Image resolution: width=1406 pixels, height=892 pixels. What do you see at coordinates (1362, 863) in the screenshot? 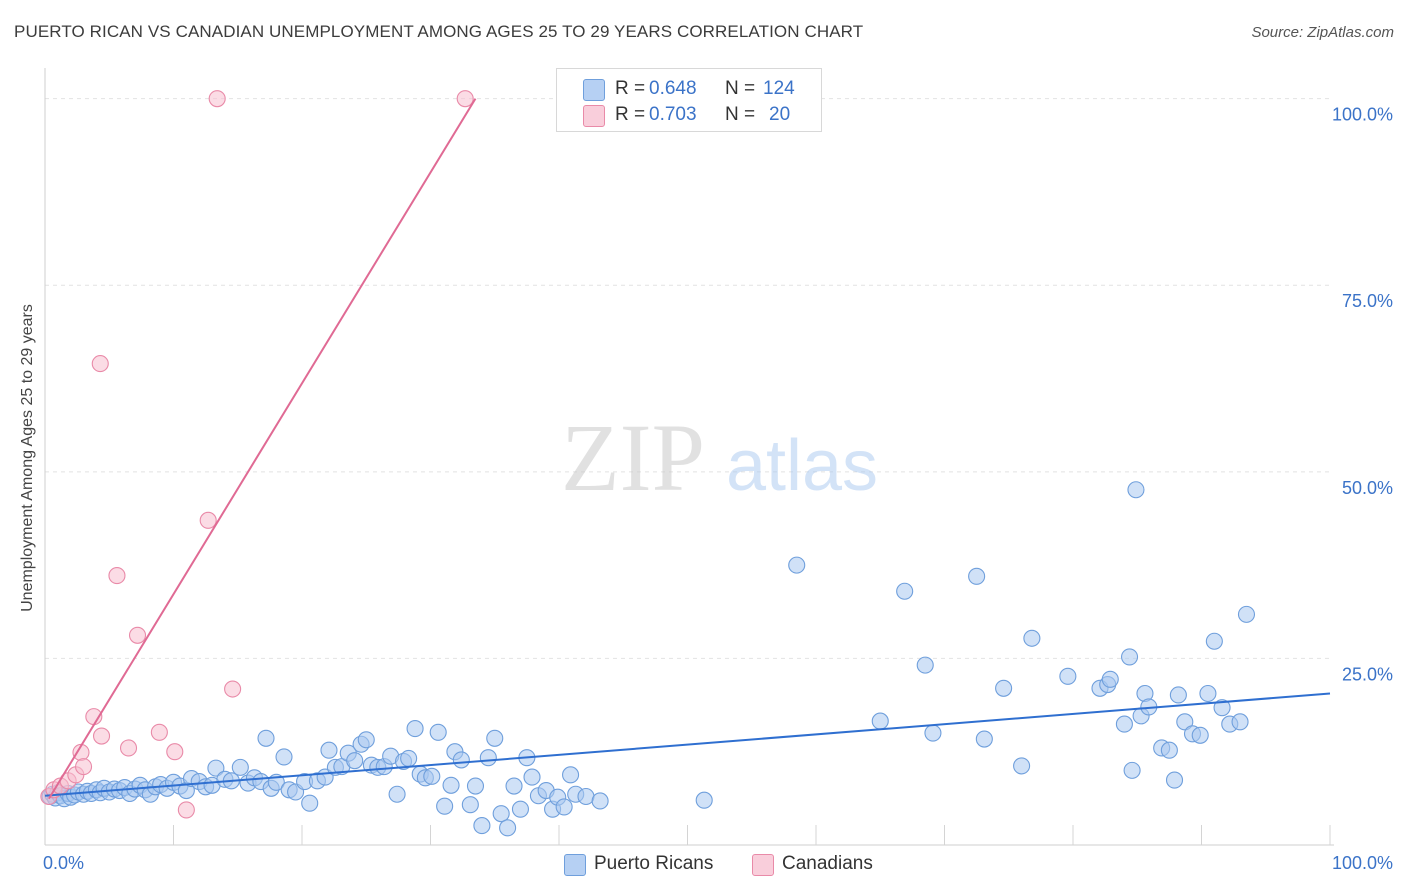
I see `x-tick-label: 100.0%` at bounding box center [1362, 863].